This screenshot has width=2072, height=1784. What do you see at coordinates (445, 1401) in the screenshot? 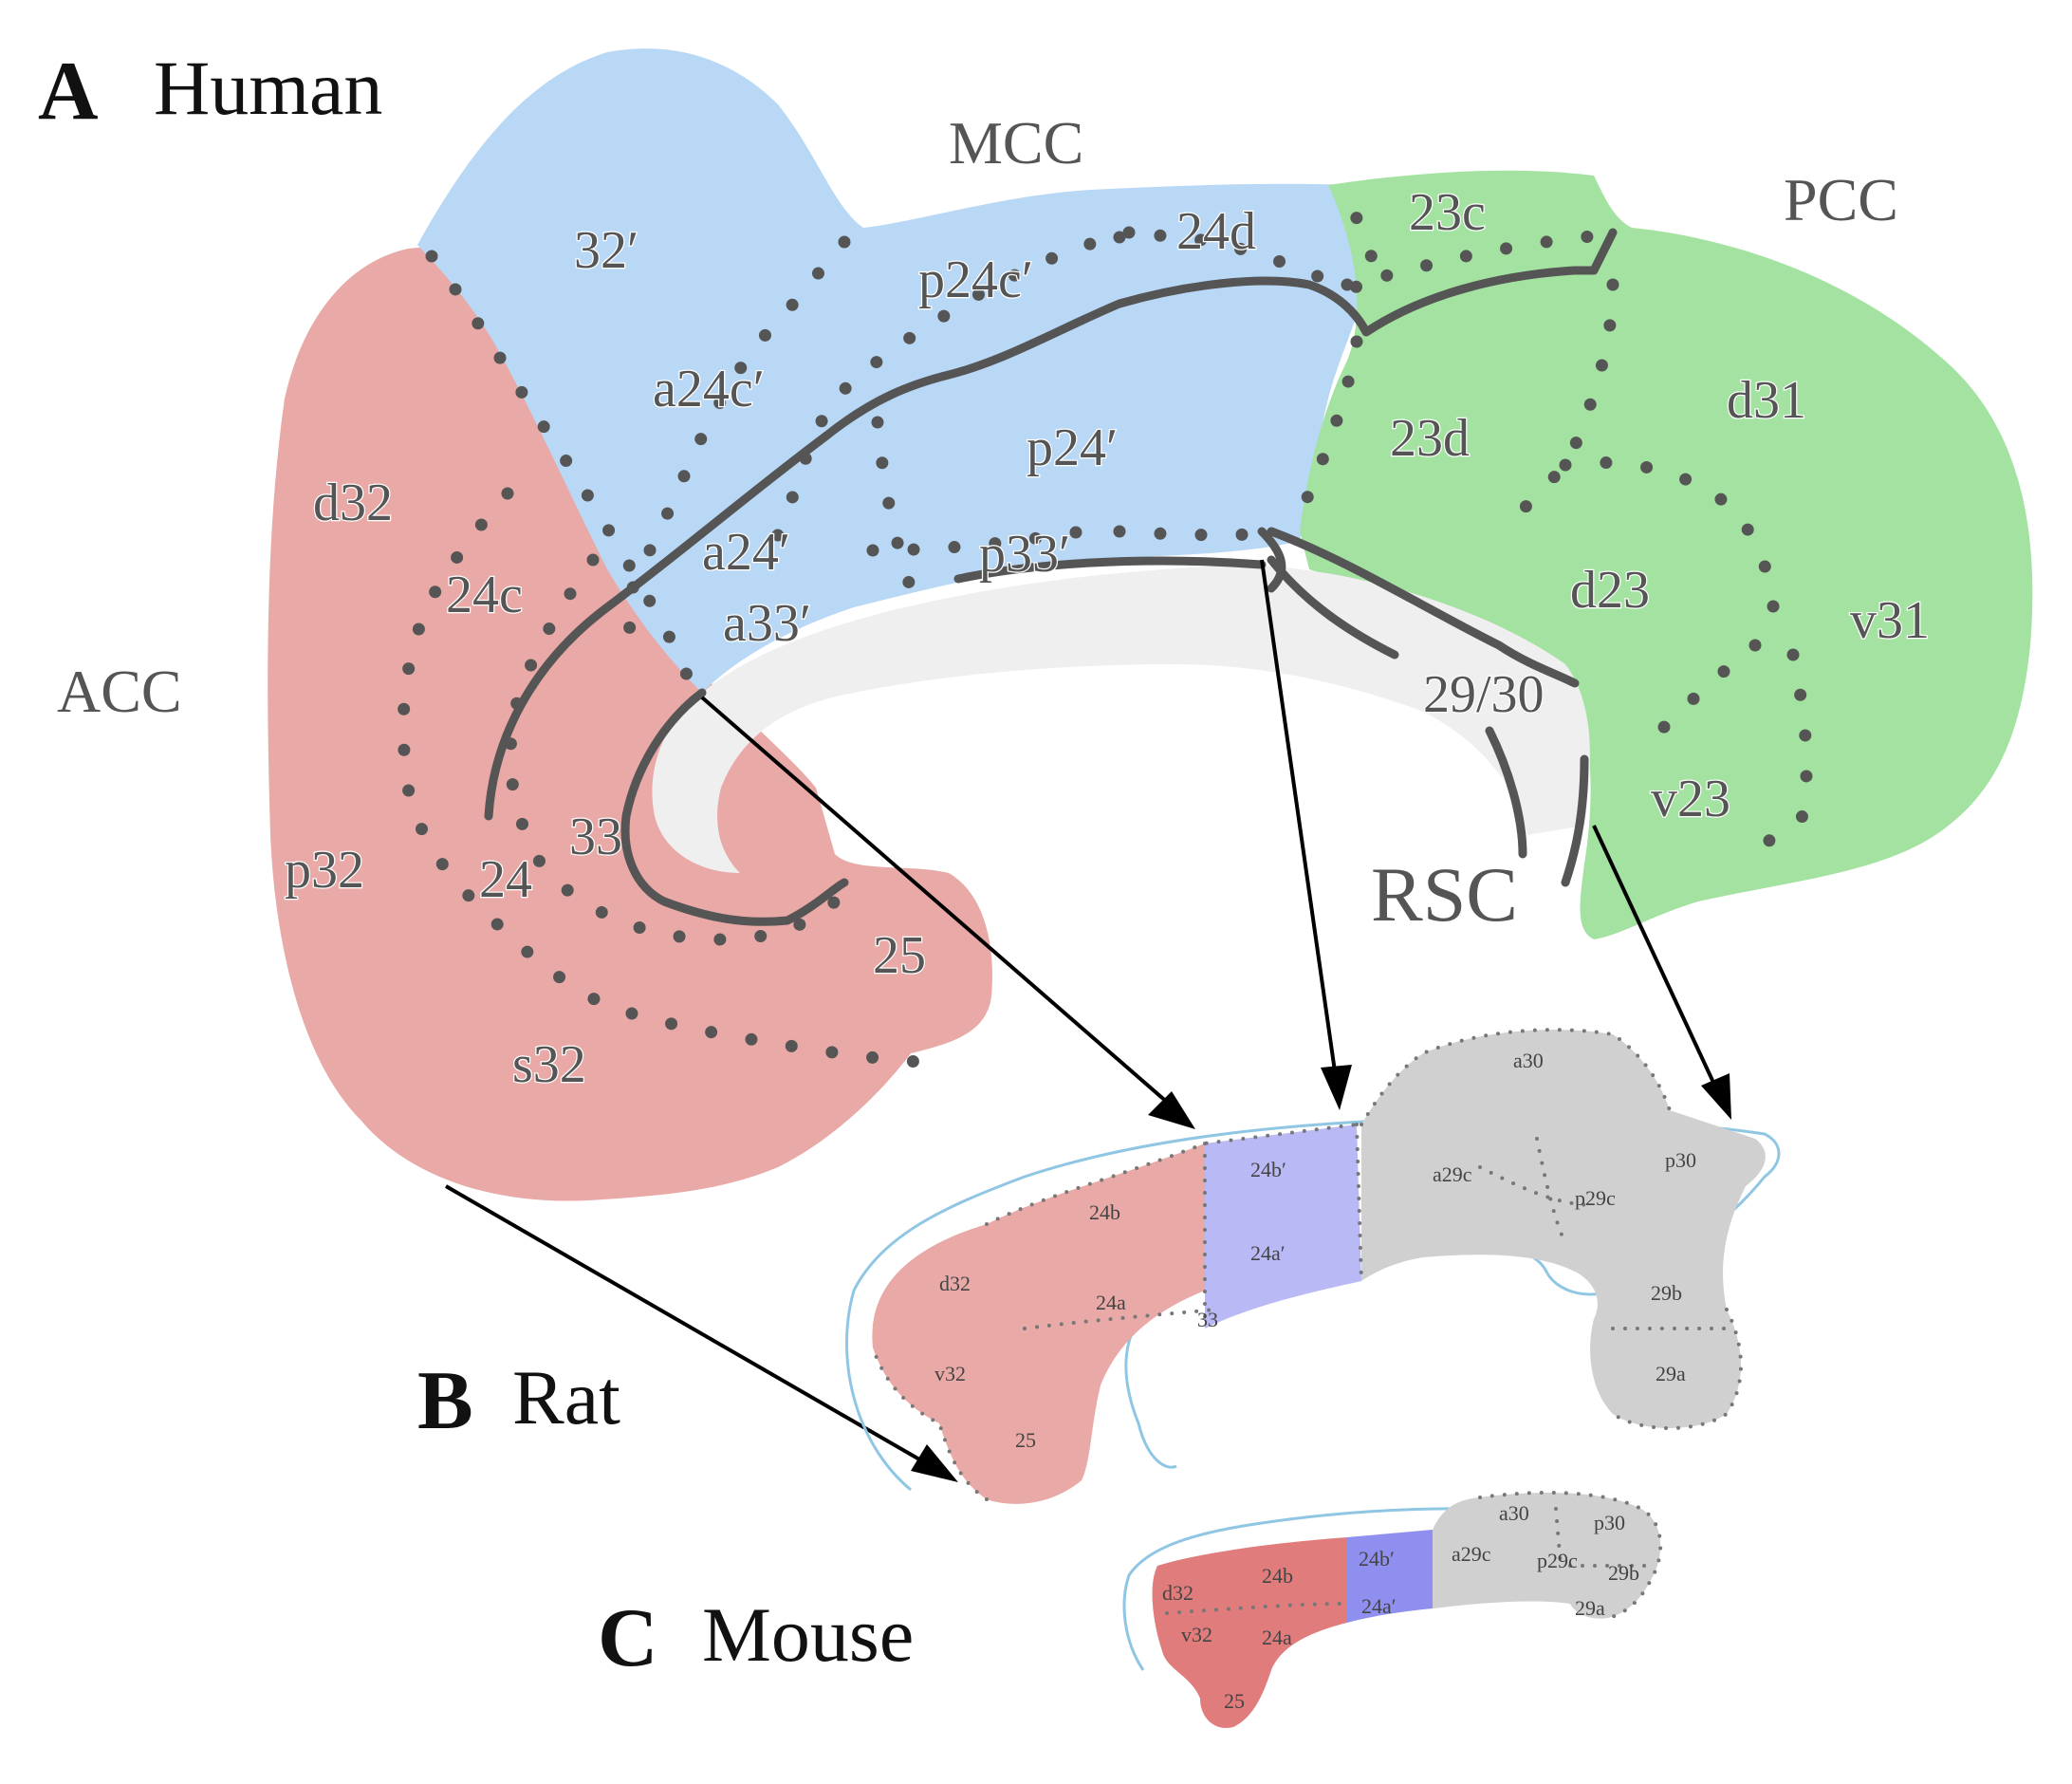
I see `panel-b-letter: B` at bounding box center [445, 1401].